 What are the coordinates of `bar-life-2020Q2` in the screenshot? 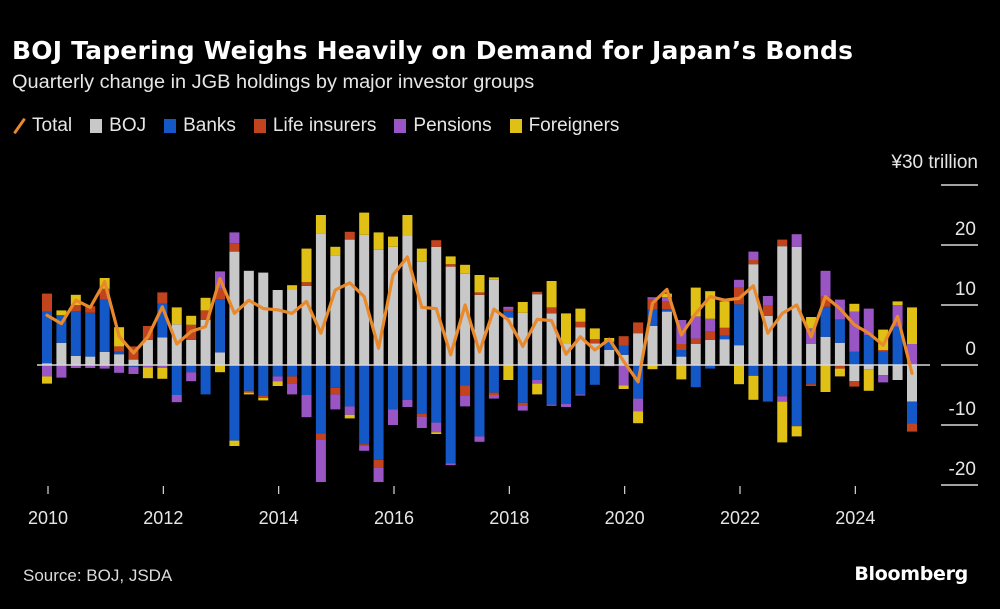 It's located at (638, 328).